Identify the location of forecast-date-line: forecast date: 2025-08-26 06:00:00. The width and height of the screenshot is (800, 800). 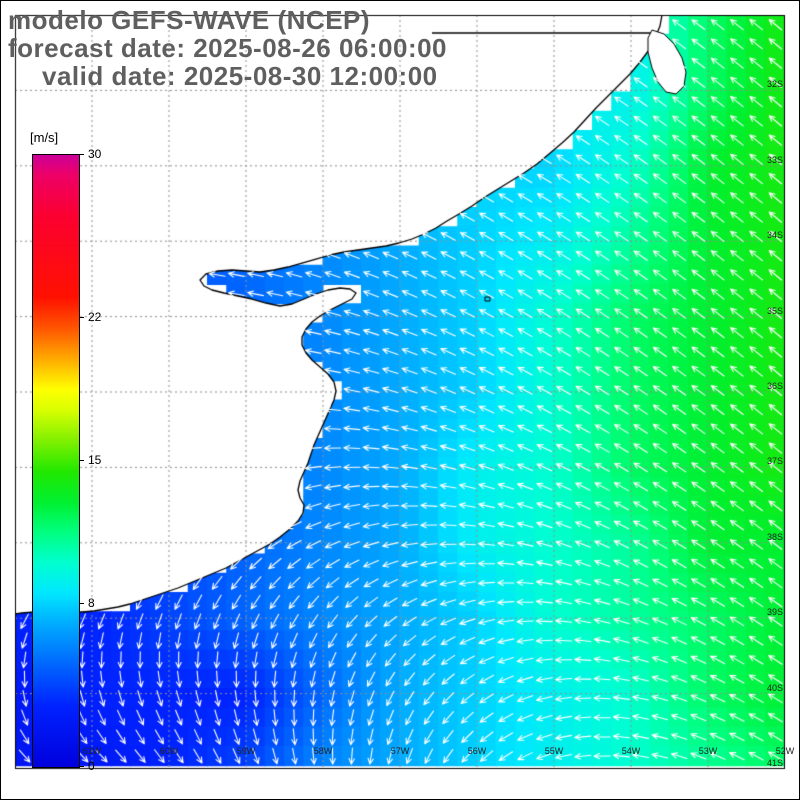
(228, 48).